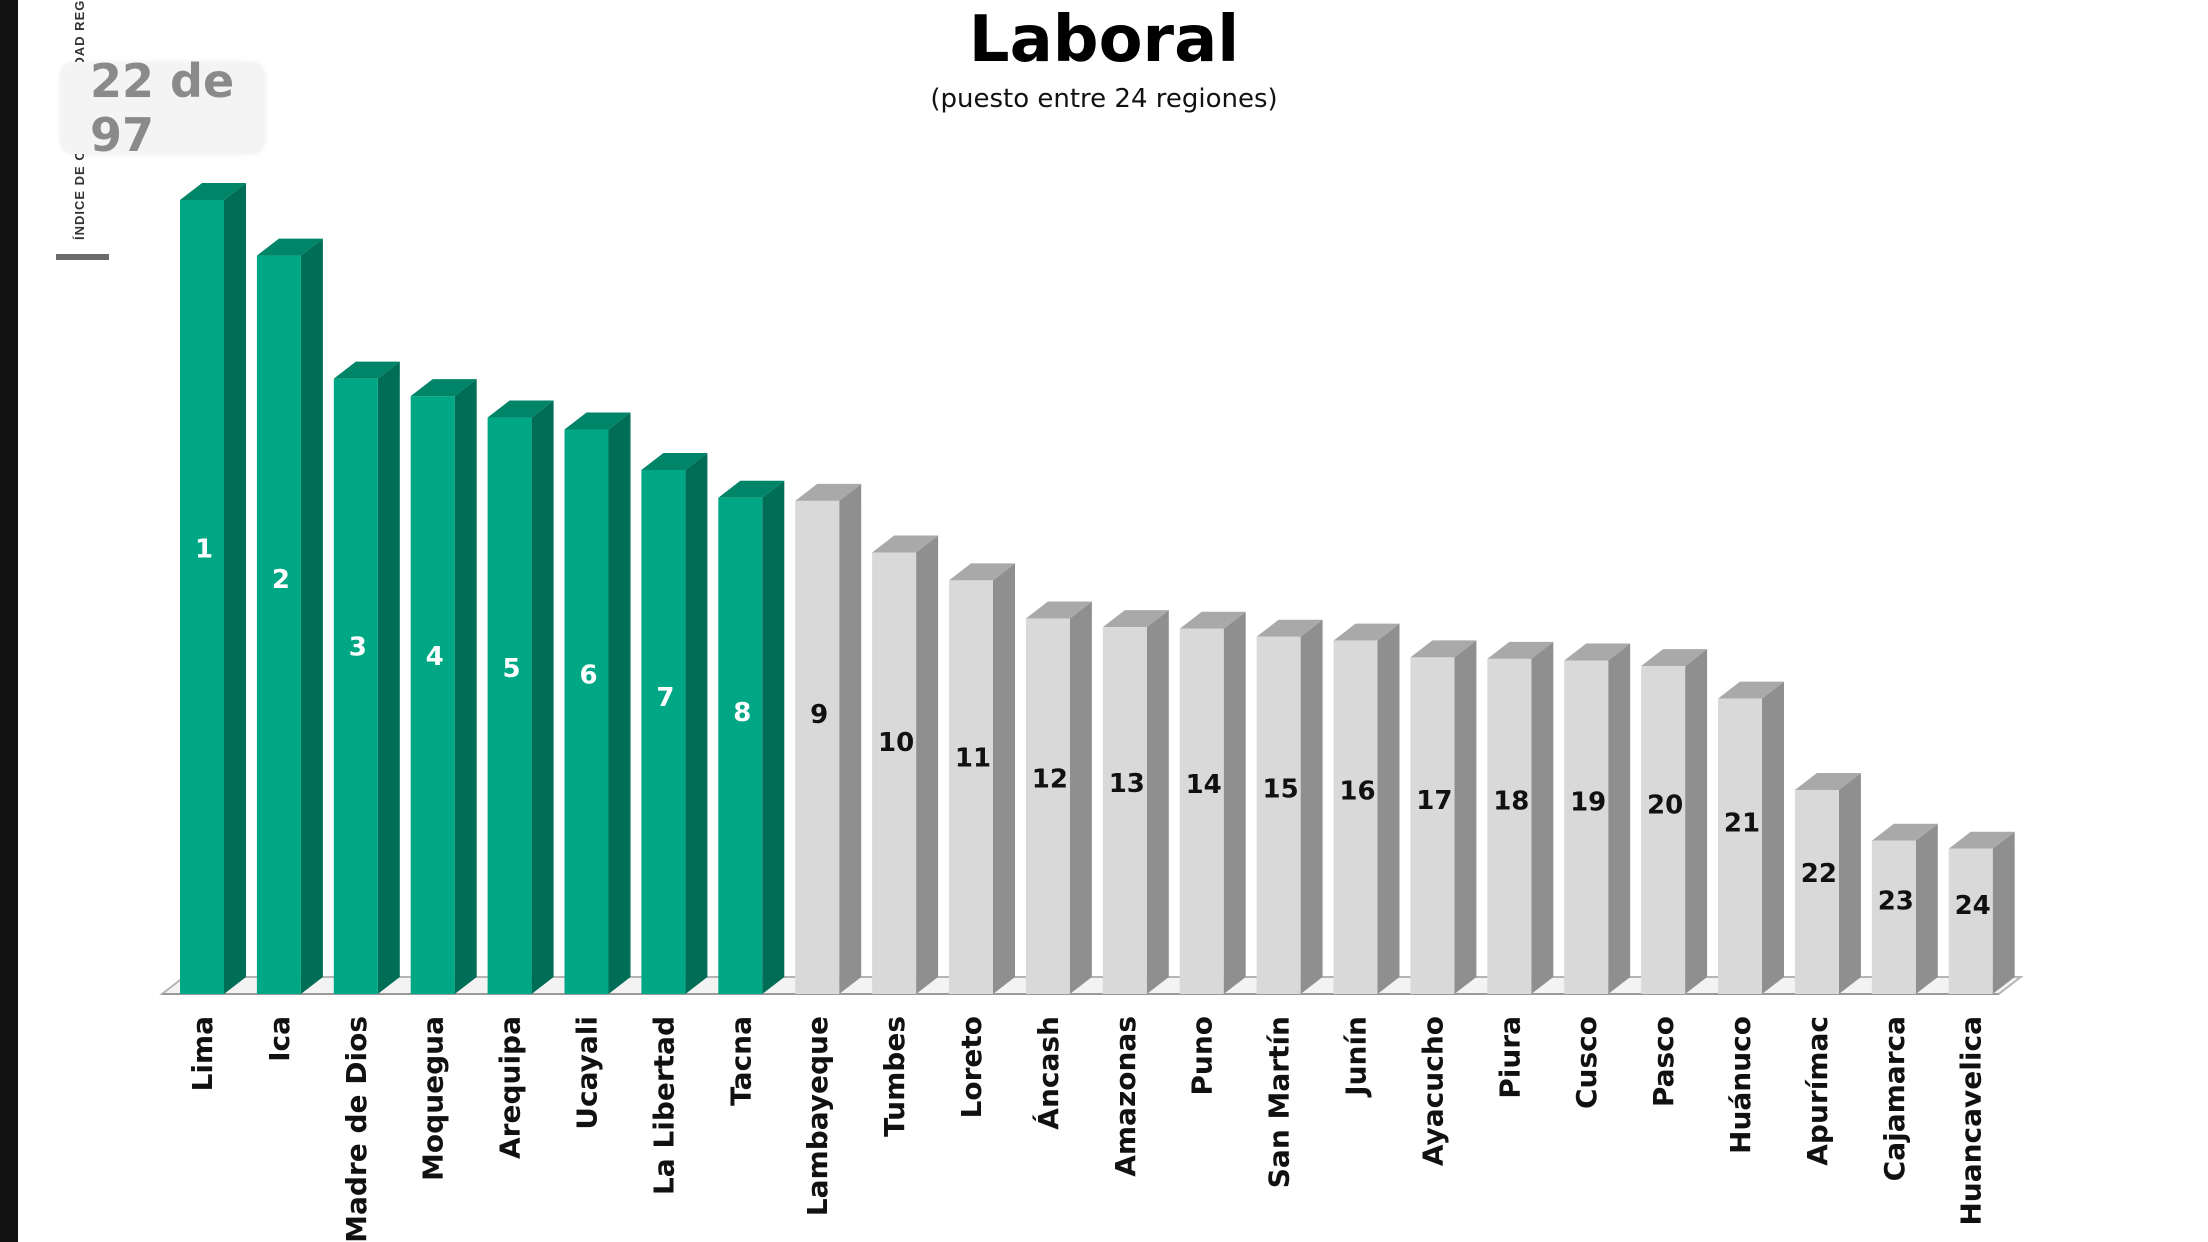  I want to click on x-tick-label: Lambayeque, so click(817, 1116).